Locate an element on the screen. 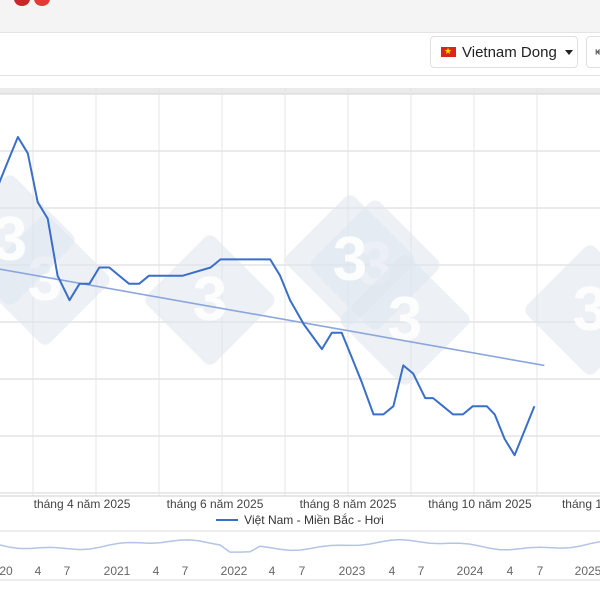 The image size is (600, 600). navigator-tick-label: 2023 is located at coordinates (352, 571).